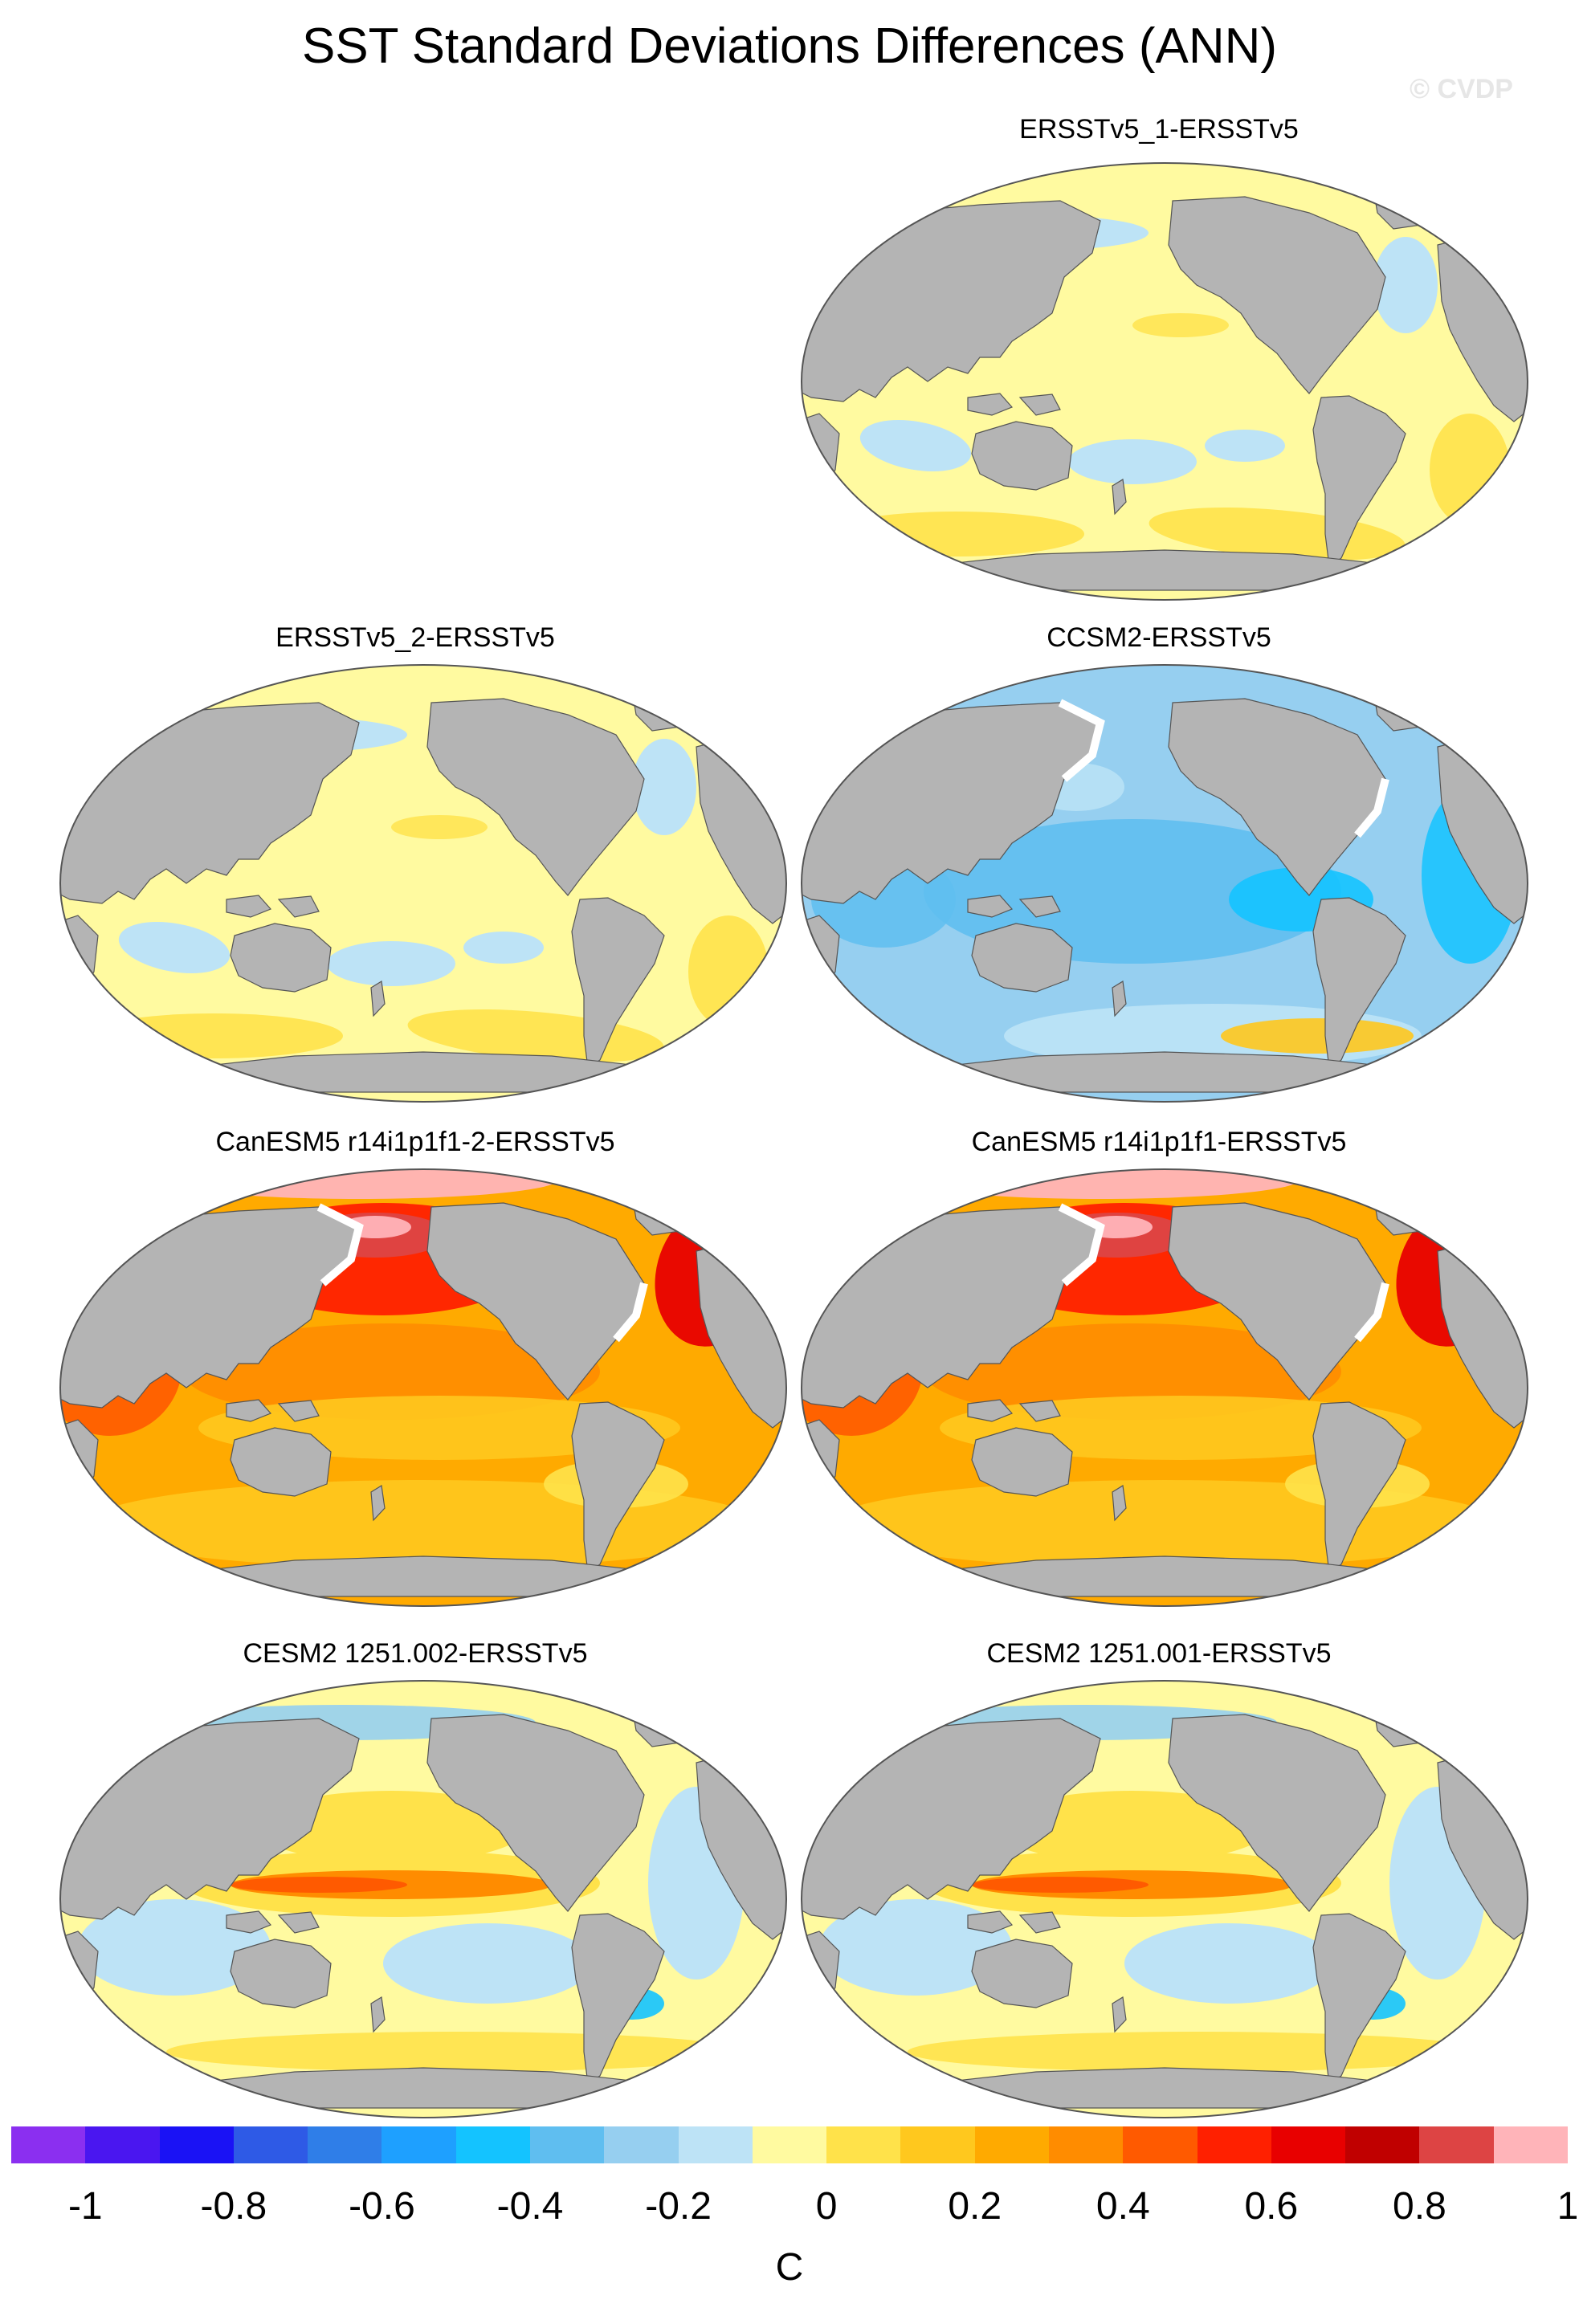  I want to click on colorbar-tick-label: -0.2, so click(678, 2207).